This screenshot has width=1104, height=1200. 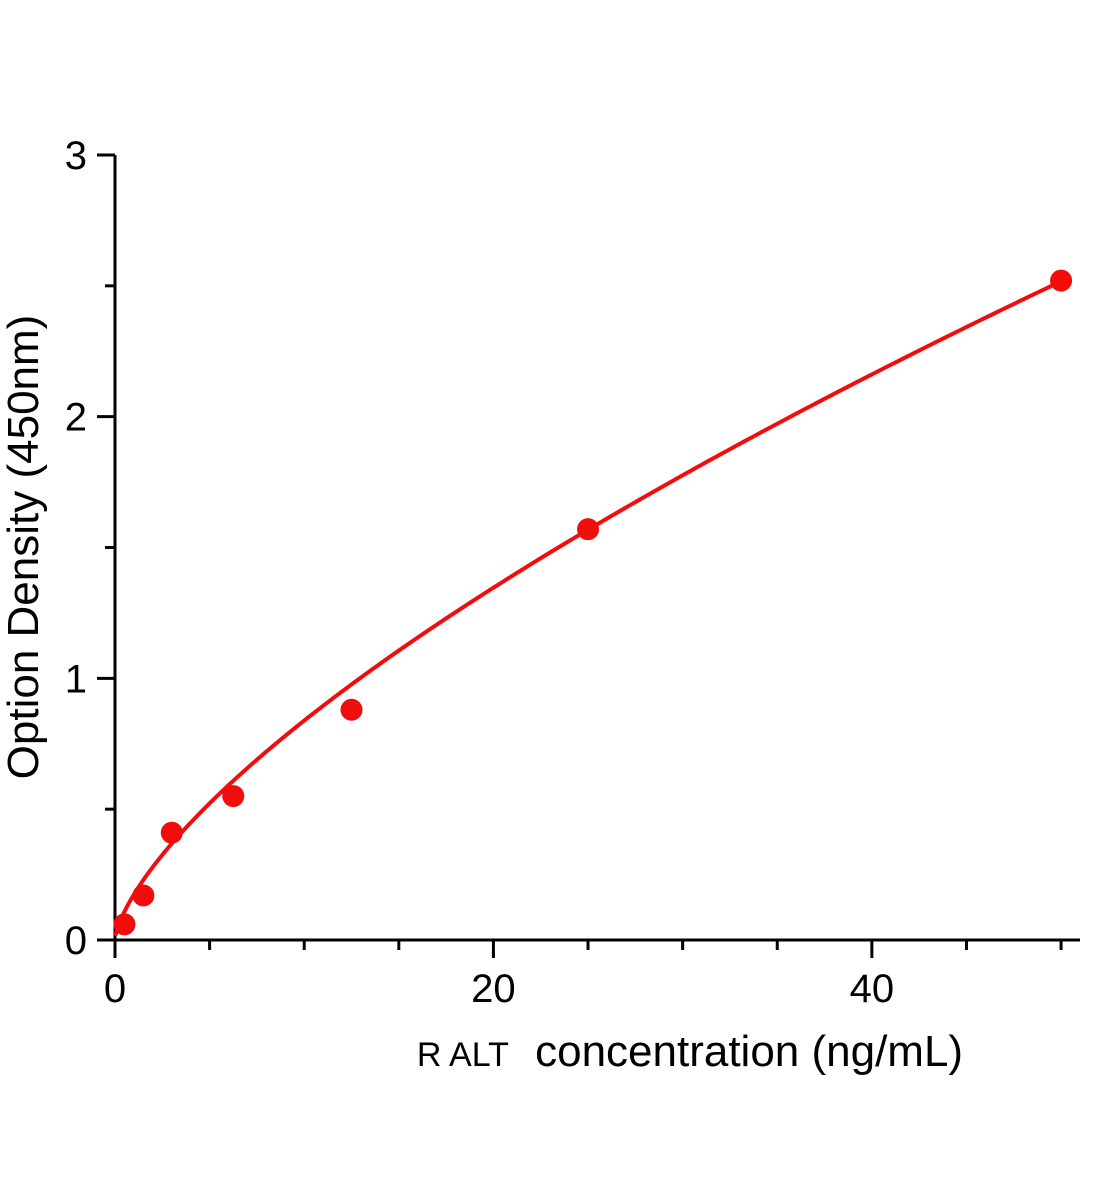 I want to click on y-axis-label: Option Density (450nm), so click(x=24, y=547).